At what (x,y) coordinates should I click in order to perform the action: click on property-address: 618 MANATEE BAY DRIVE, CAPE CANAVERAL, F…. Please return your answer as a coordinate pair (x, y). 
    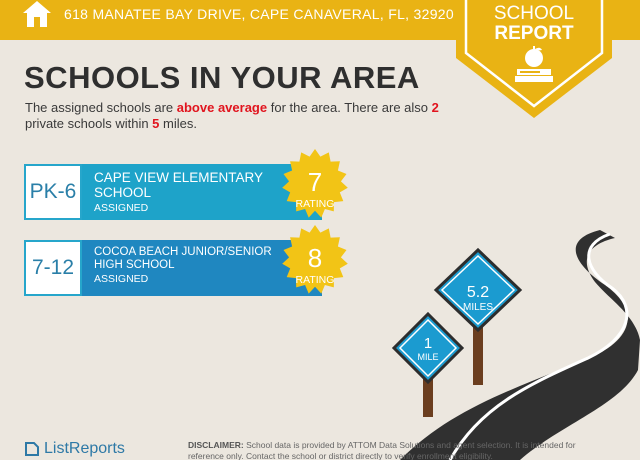
    Looking at the image, I should click on (259, 14).